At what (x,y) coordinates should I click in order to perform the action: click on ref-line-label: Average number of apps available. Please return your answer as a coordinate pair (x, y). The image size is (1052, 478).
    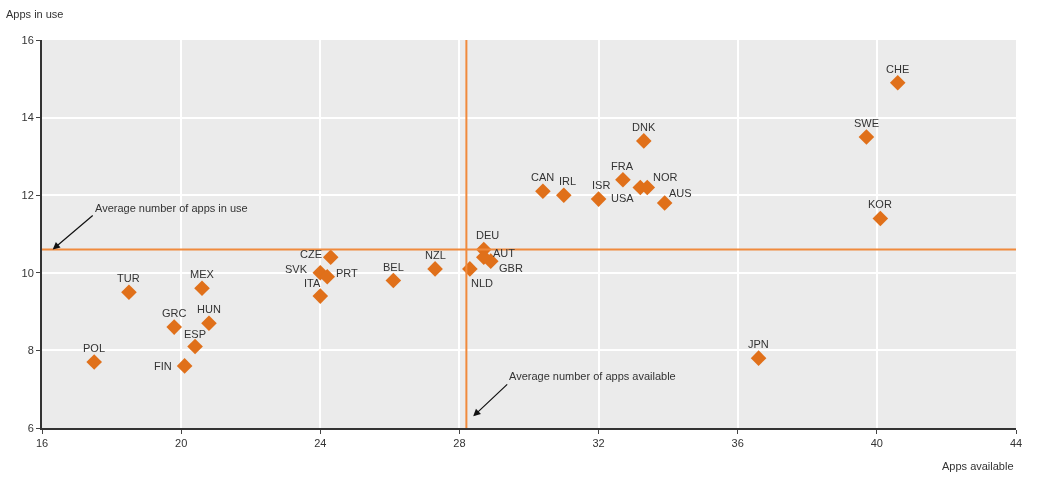
    Looking at the image, I should click on (592, 376).